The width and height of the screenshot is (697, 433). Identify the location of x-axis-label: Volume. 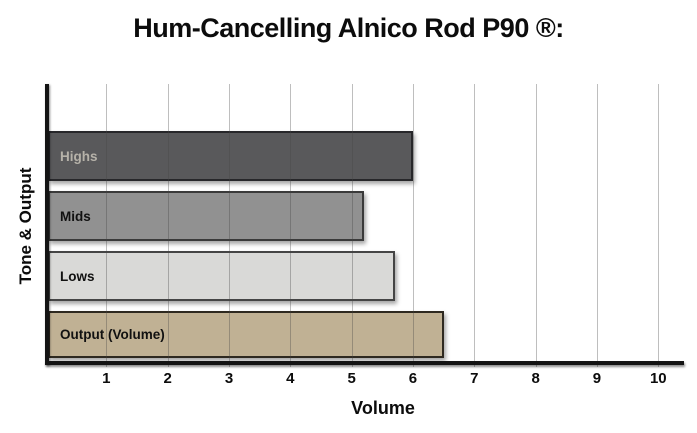
(383, 408).